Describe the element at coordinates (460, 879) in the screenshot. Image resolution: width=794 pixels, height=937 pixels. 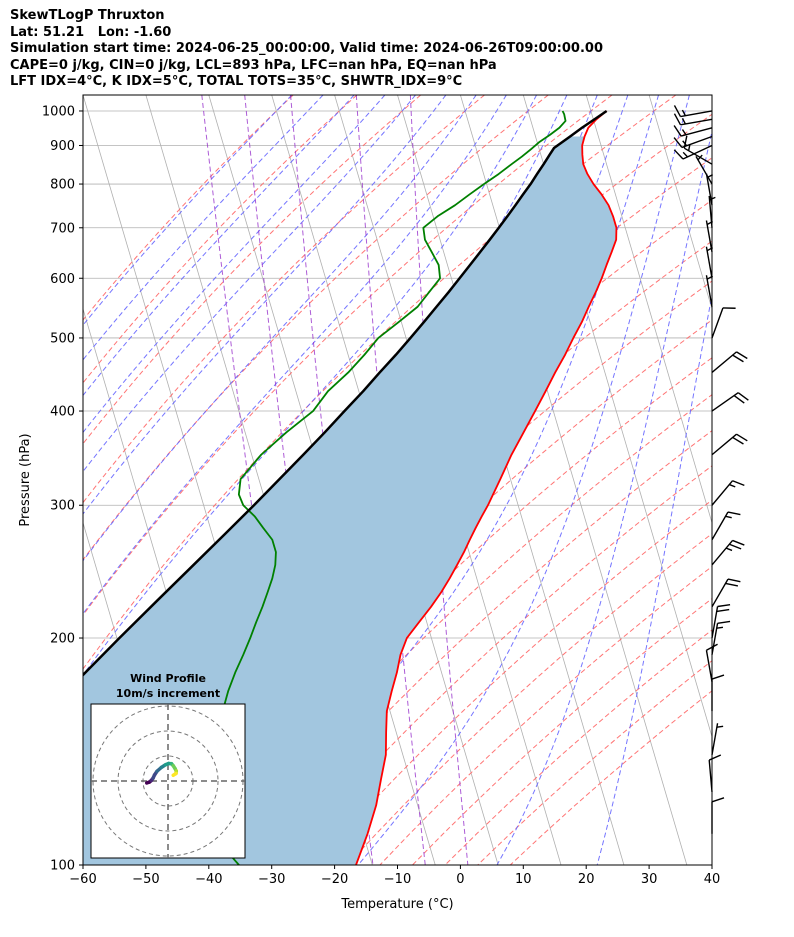
I see `x-tick-label: 0` at that location.